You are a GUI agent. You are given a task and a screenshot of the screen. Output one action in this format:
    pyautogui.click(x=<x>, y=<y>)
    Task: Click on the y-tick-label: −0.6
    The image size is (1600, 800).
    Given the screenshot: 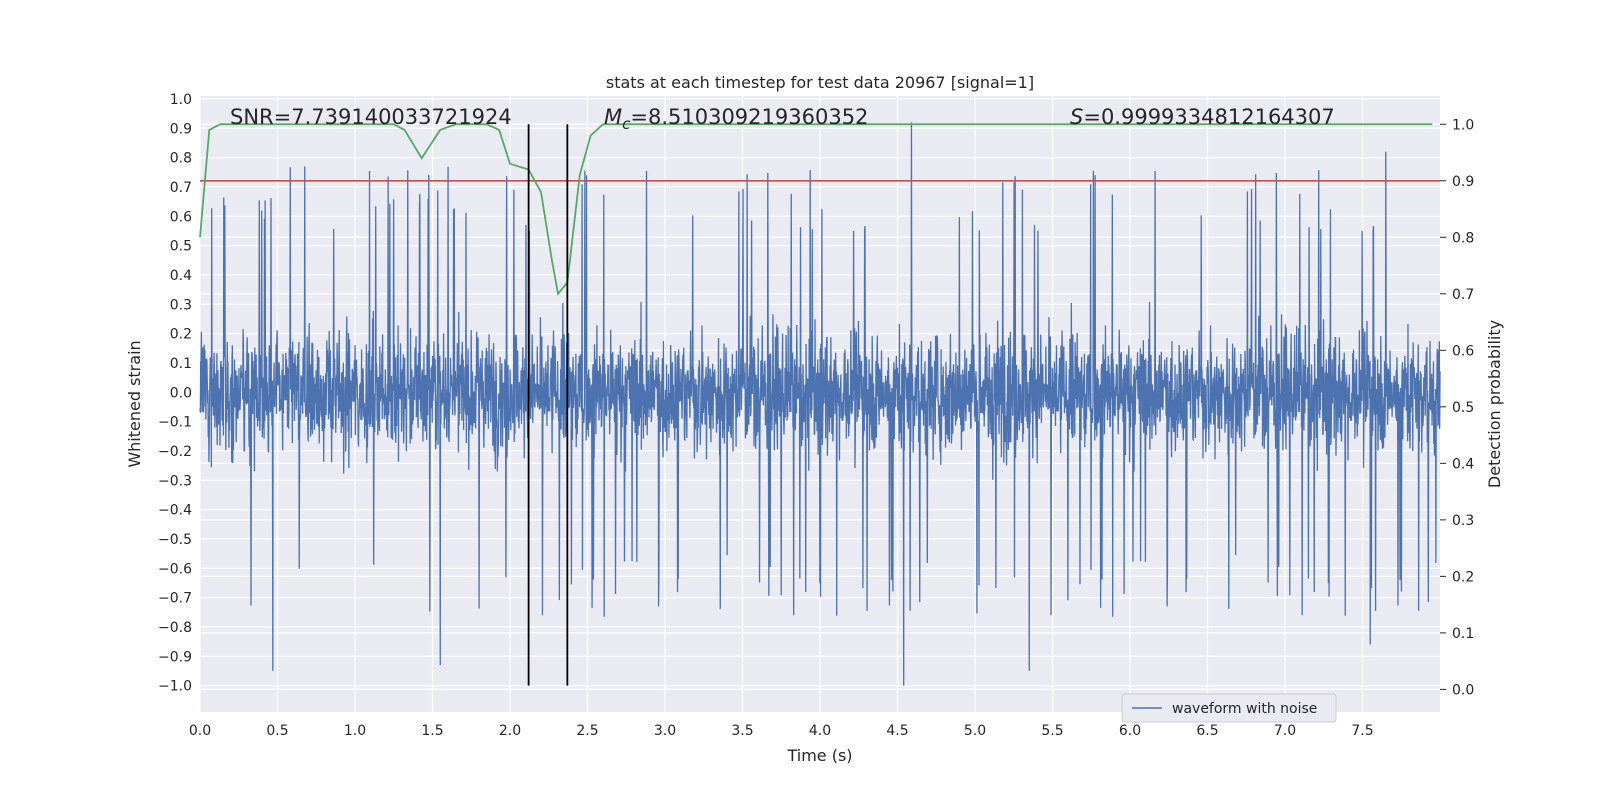 What is the action you would take?
    pyautogui.click(x=175, y=569)
    